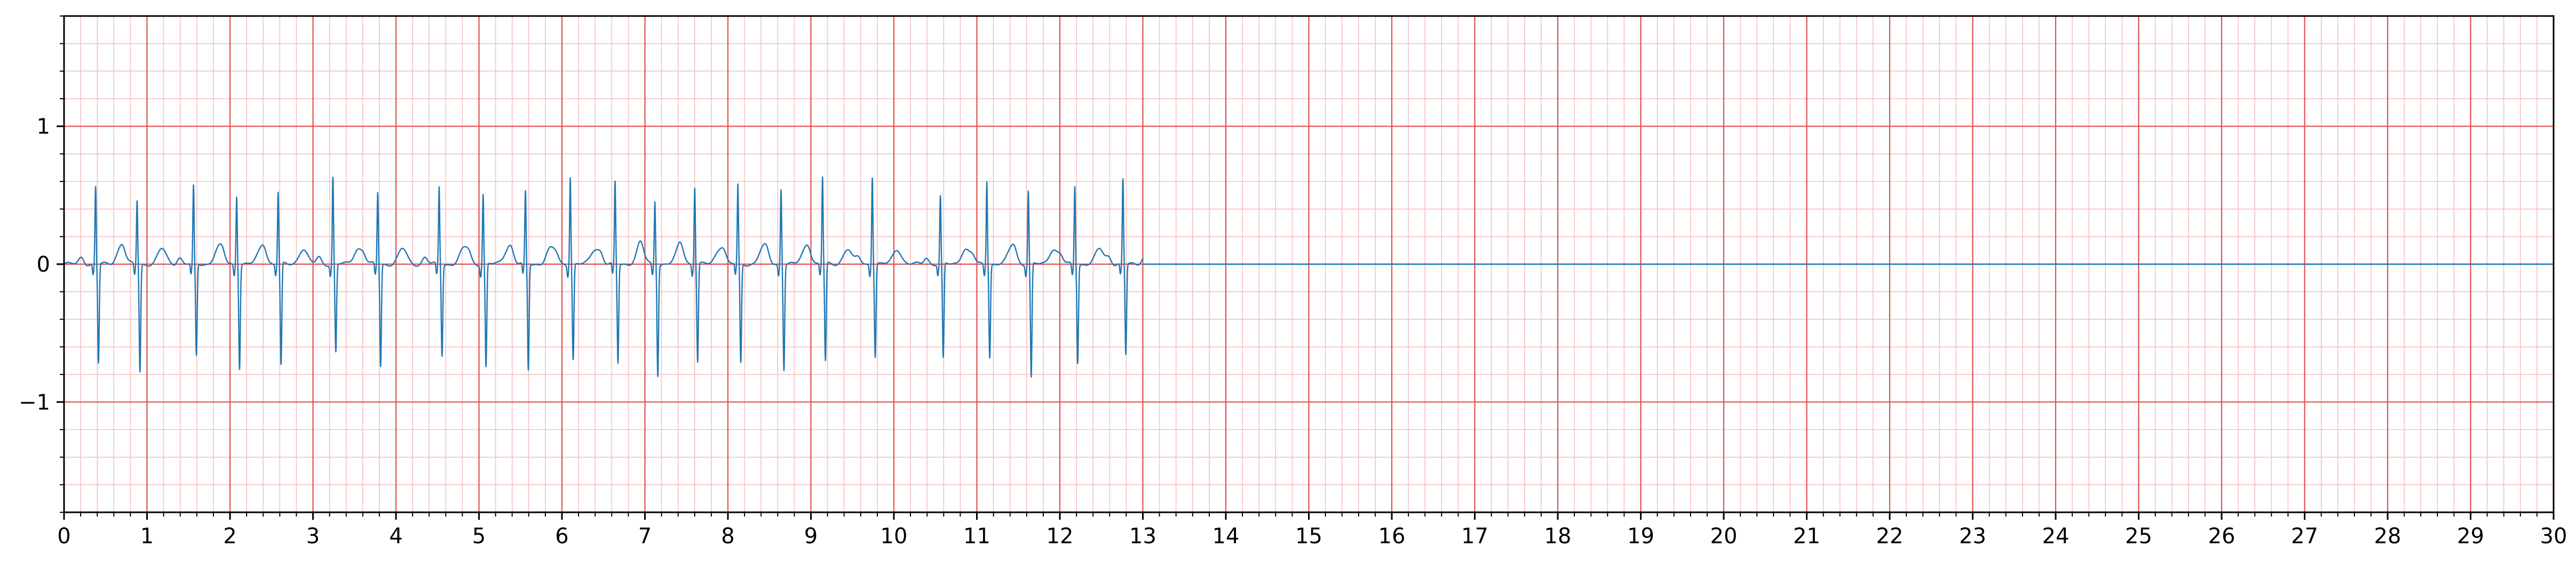  What do you see at coordinates (1558, 536) in the screenshot?
I see `x-tick-label: 18` at bounding box center [1558, 536].